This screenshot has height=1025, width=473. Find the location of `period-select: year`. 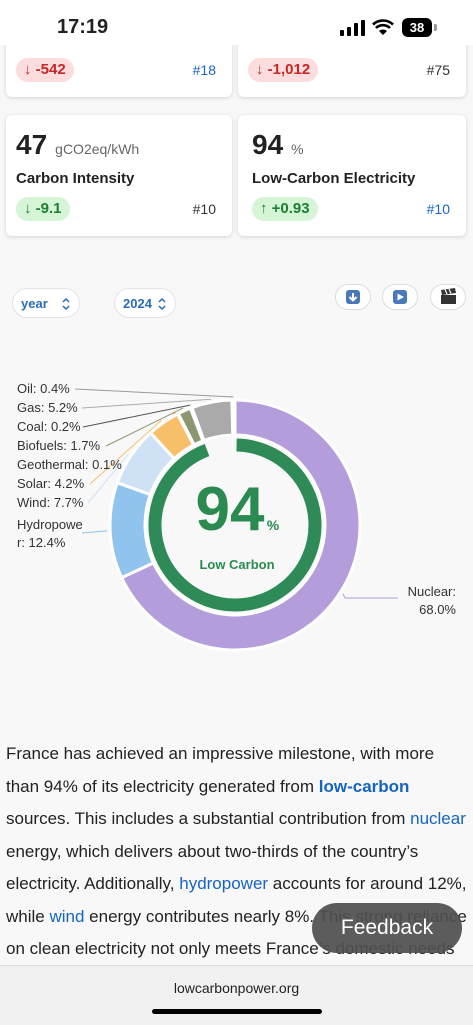

period-select: year is located at coordinates (46, 303).